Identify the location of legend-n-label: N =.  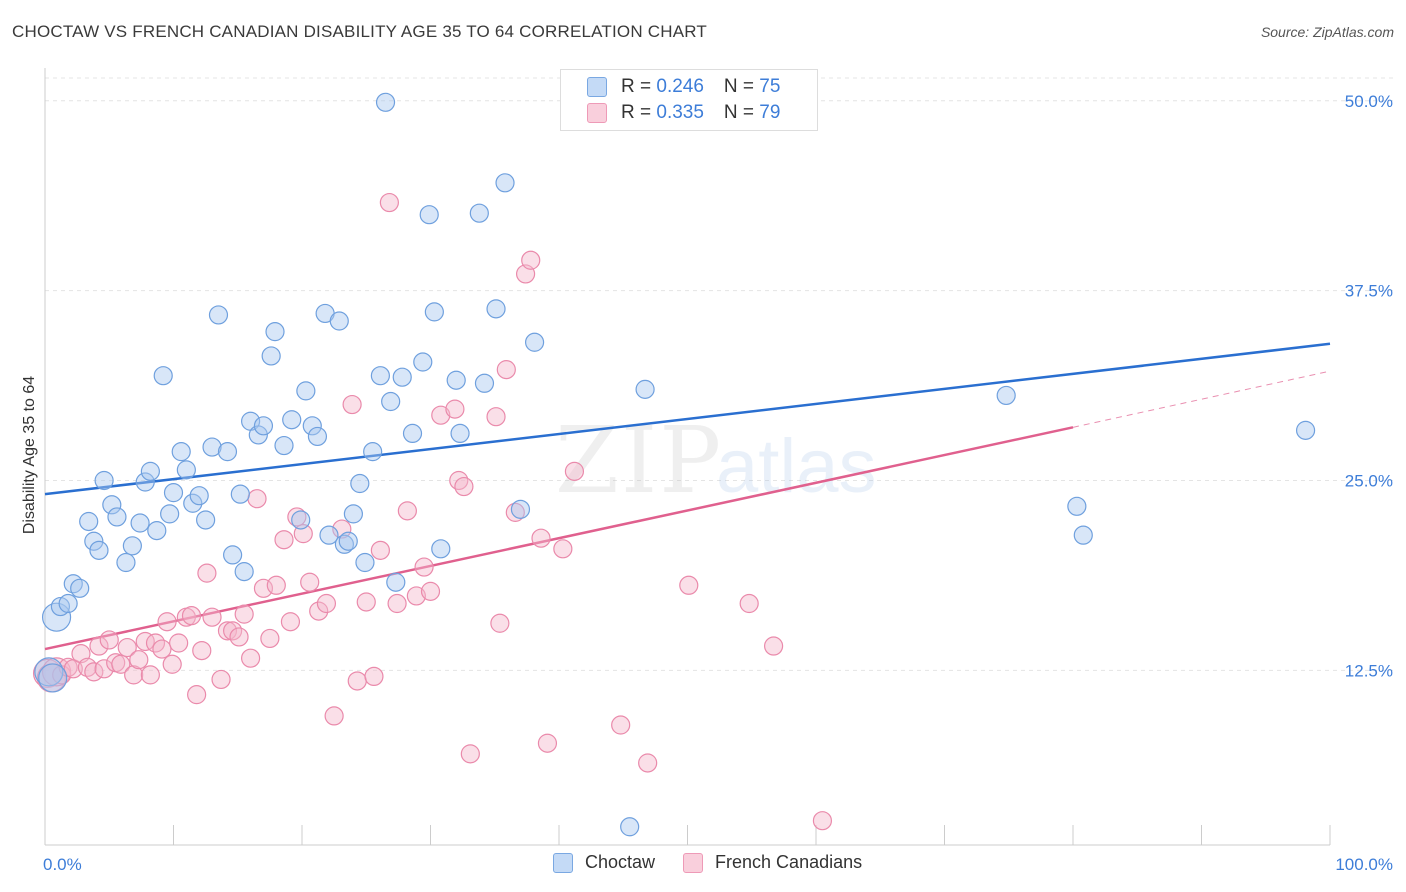
(741, 86).